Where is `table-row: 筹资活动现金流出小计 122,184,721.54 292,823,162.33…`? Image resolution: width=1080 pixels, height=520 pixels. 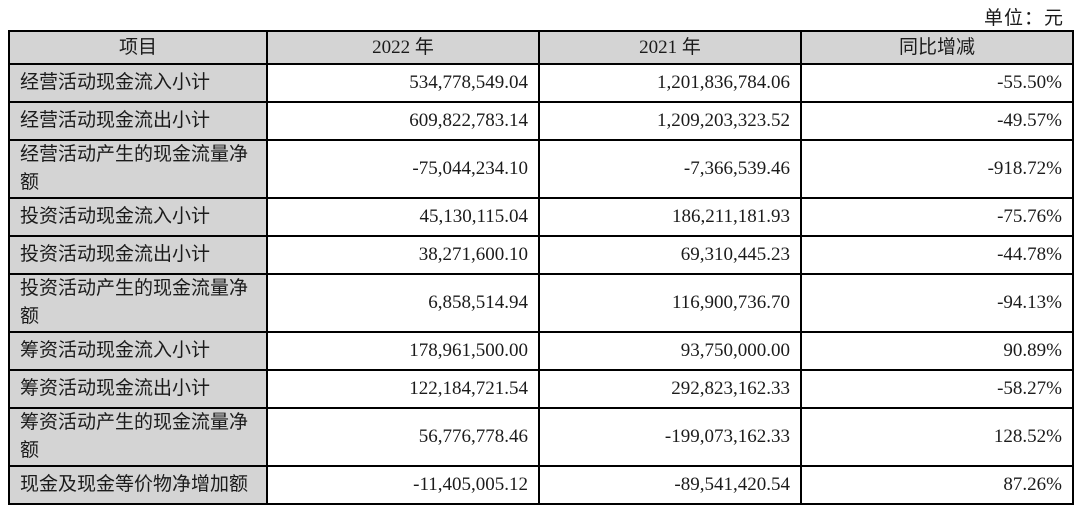 table-row: 筹资活动现金流出小计 122,184,721.54 292,823,162.33… is located at coordinates (541, 389).